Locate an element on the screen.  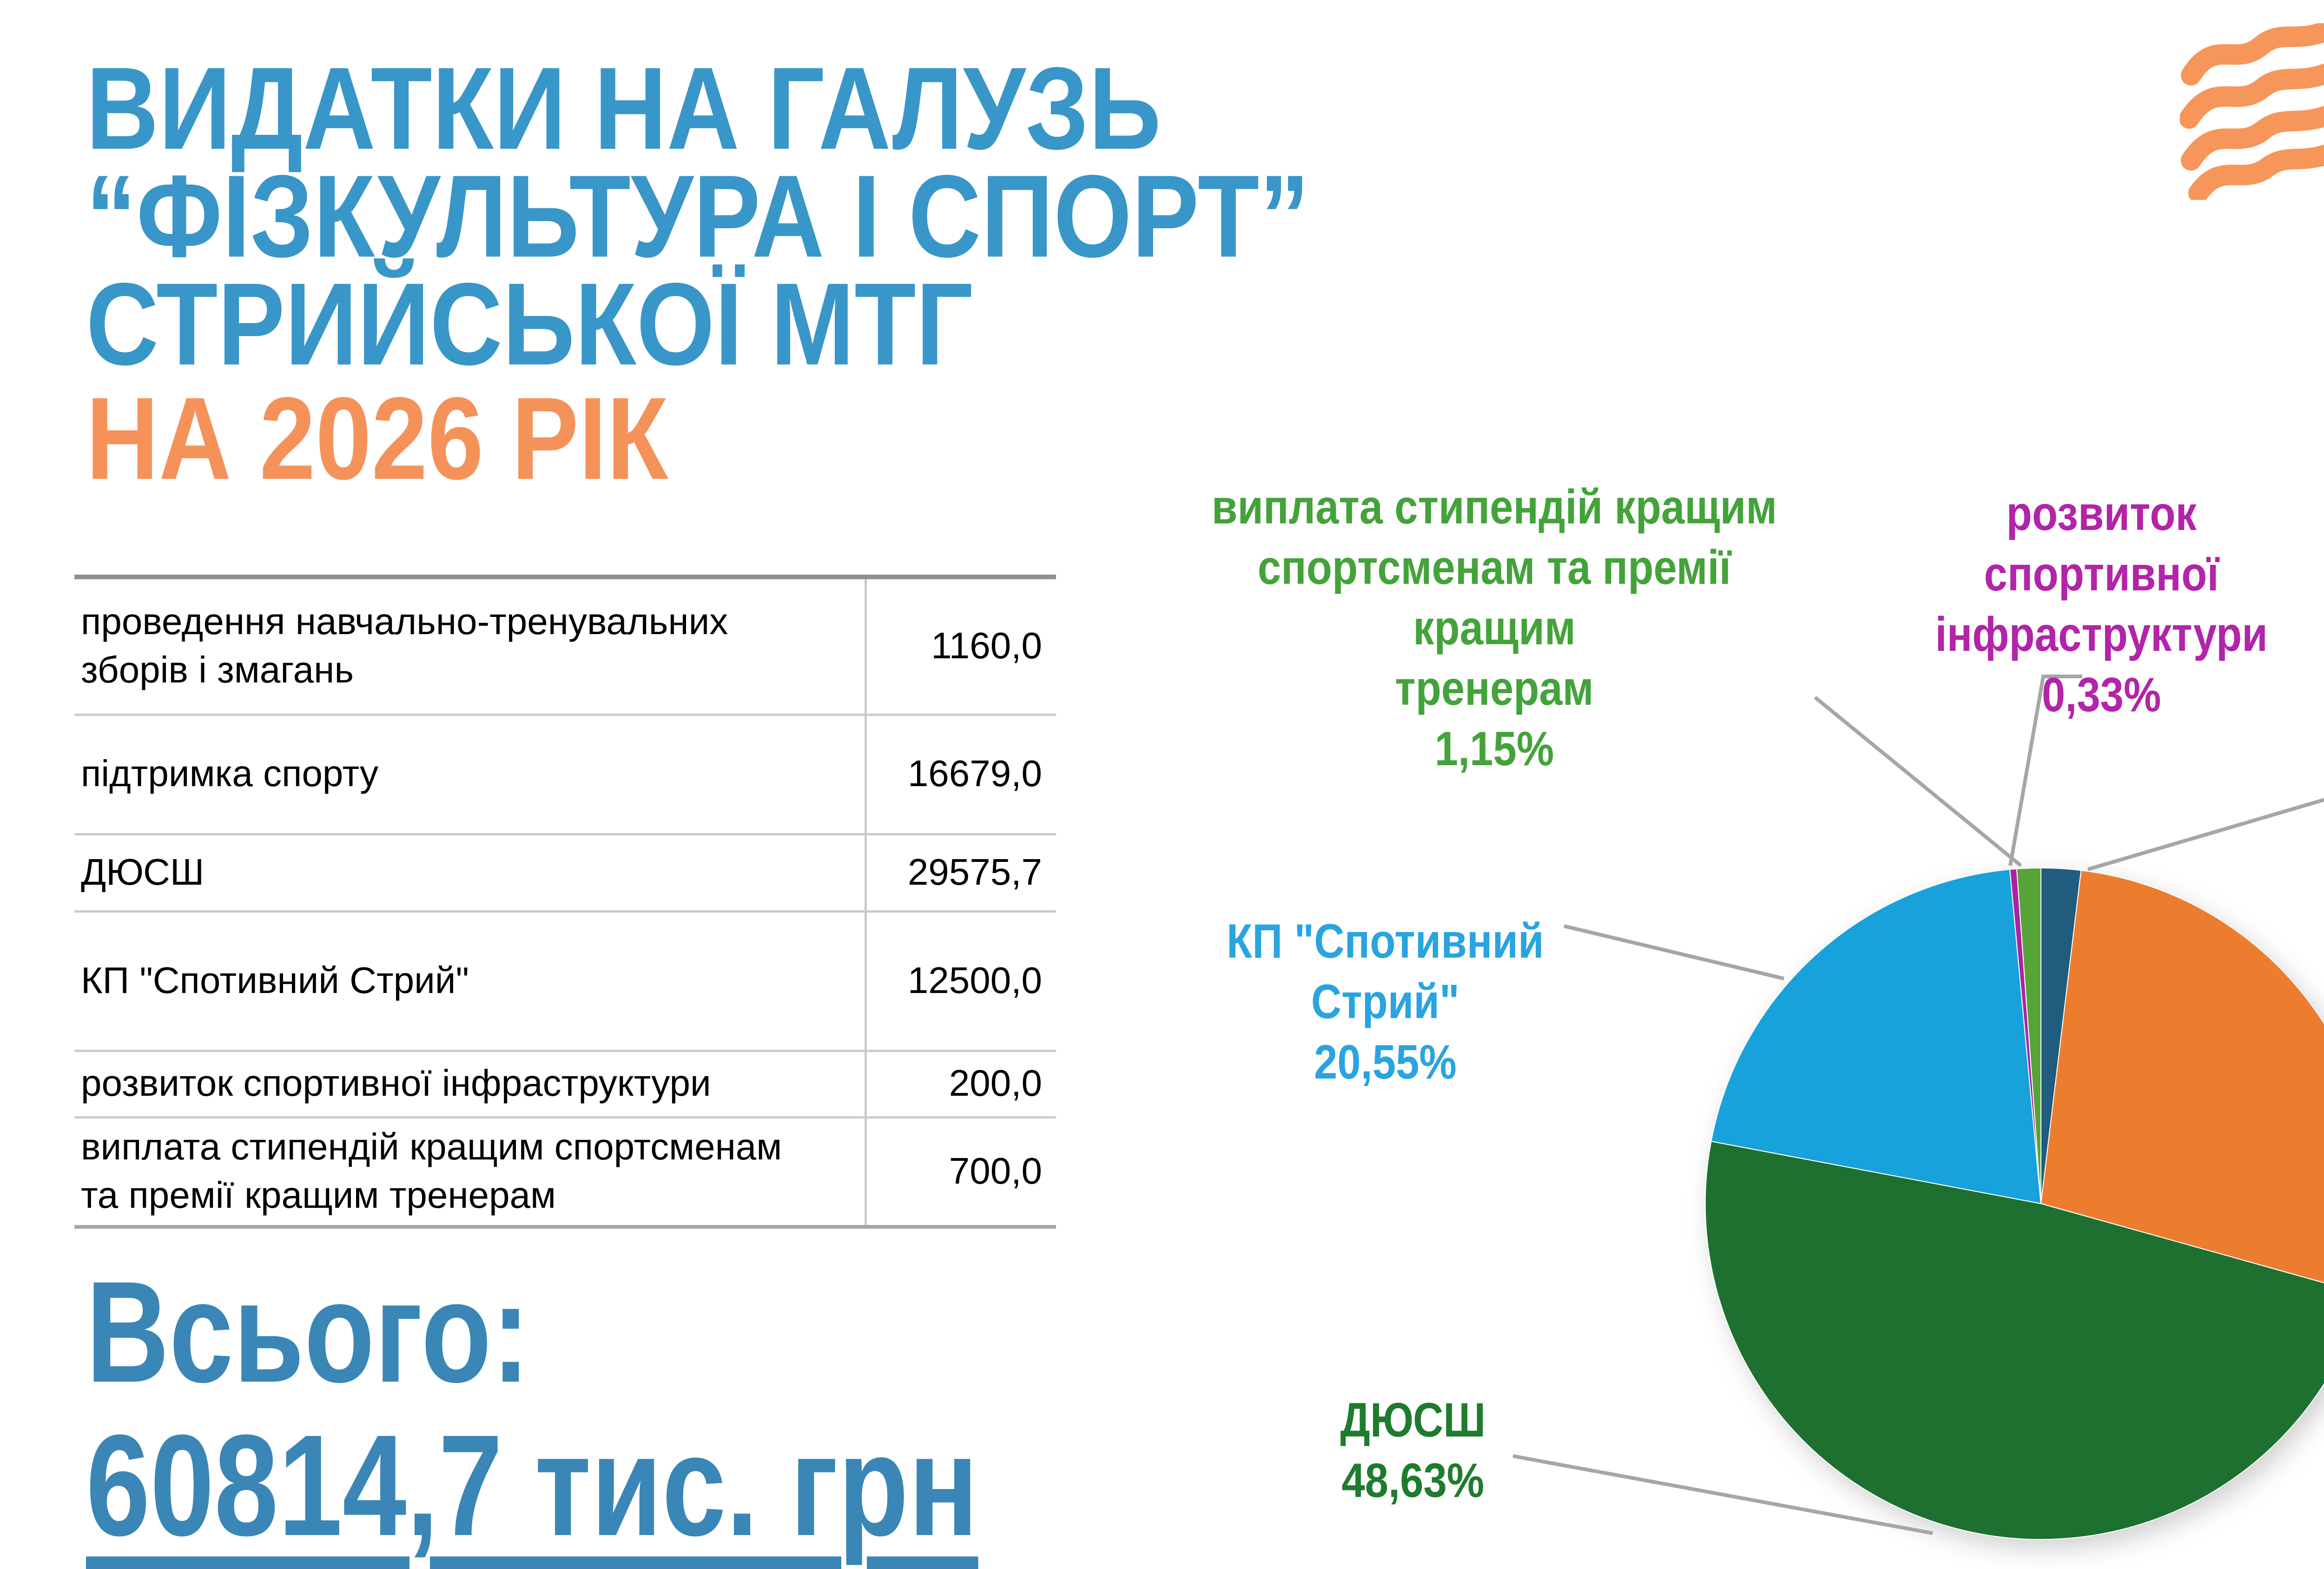
table-cell-value: 29575,7 is located at coordinates (974, 872).